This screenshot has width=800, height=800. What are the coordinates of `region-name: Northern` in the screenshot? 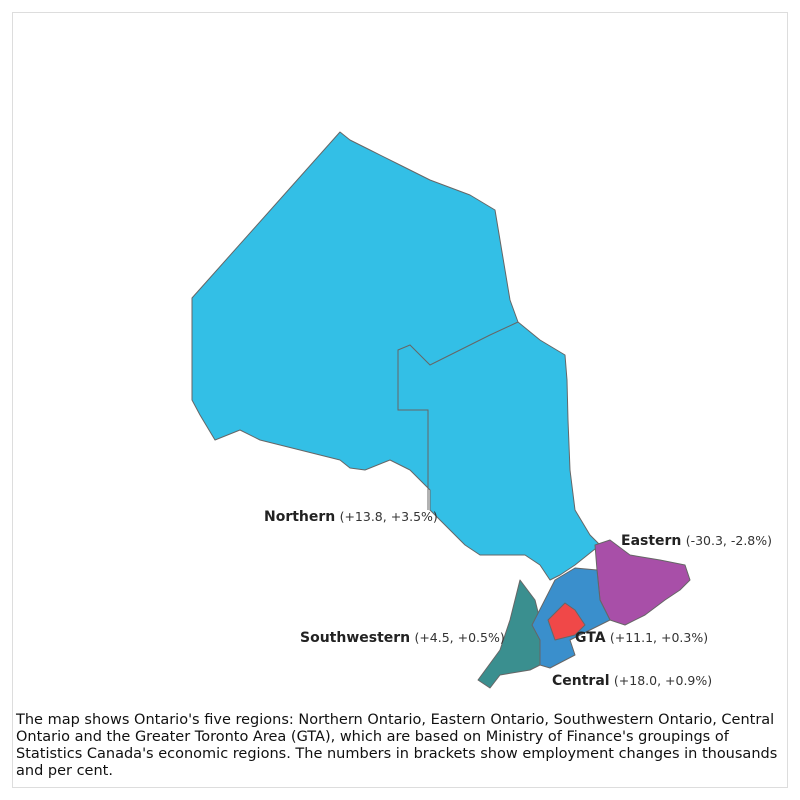 It's located at (299, 517).